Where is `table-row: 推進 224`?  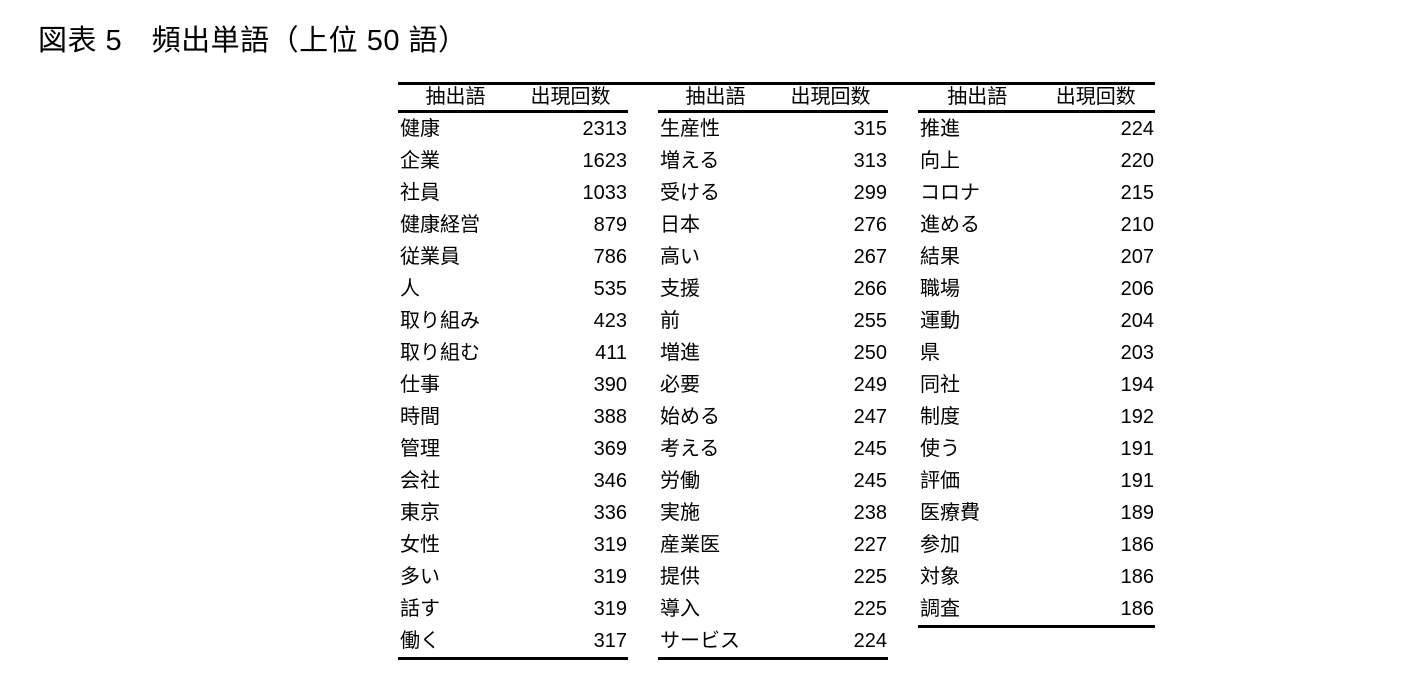 table-row: 推進 224 is located at coordinates (1036, 129).